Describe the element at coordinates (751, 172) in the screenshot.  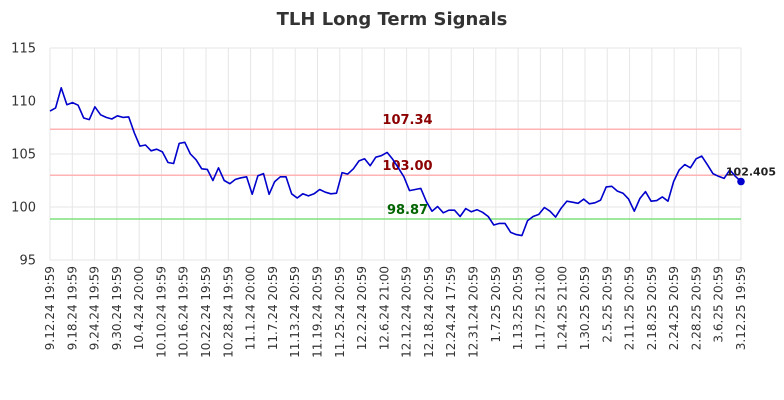
I see `last-point-label: 102.405` at that location.